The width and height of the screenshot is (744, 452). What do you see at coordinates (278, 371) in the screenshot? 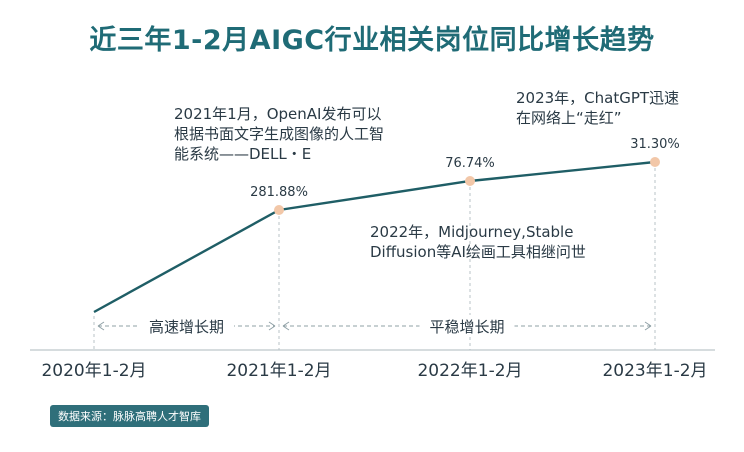
I see `x-tick-label: 2021年1-2月` at bounding box center [278, 371].